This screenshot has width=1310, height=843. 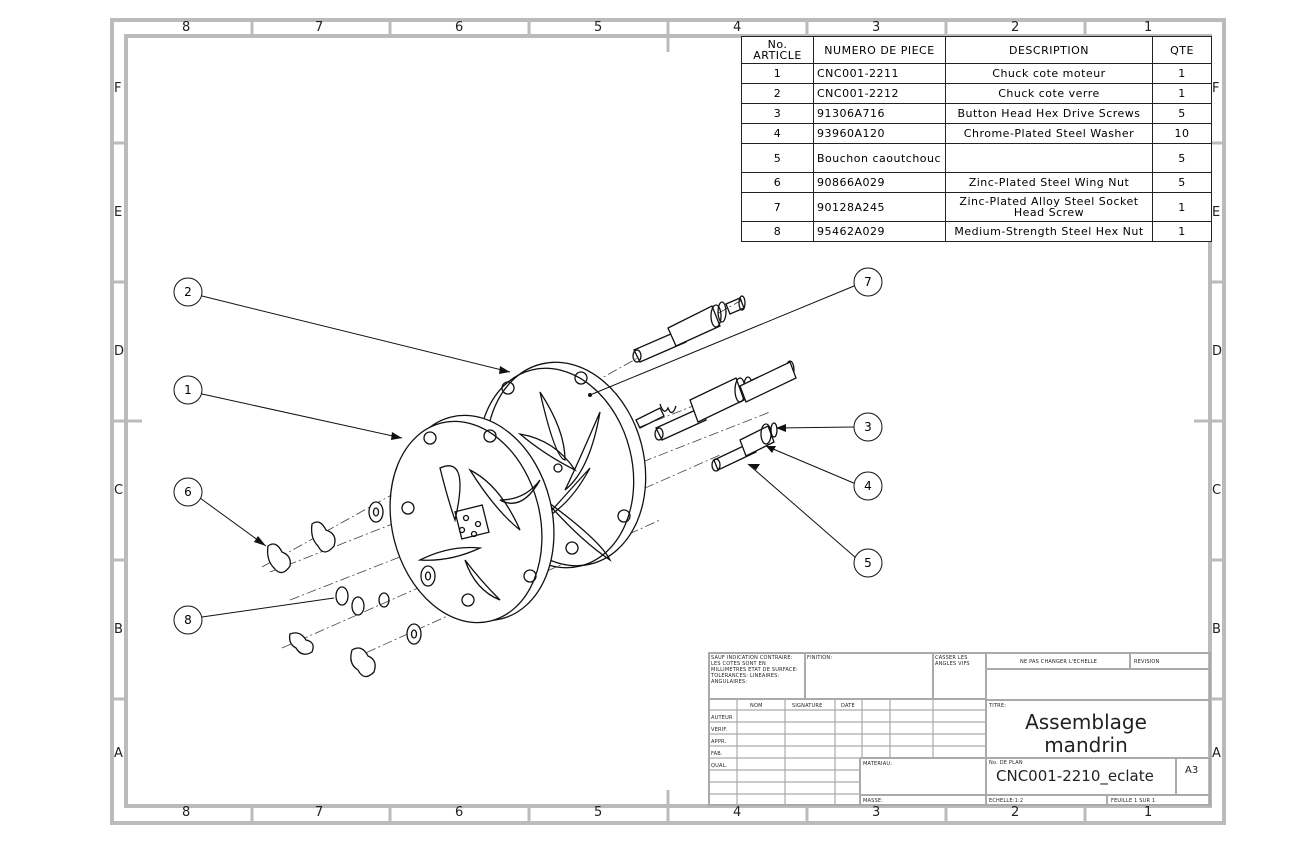 What do you see at coordinates (777, 158) in the screenshot?
I see `bom-item: 5` at bounding box center [777, 158].